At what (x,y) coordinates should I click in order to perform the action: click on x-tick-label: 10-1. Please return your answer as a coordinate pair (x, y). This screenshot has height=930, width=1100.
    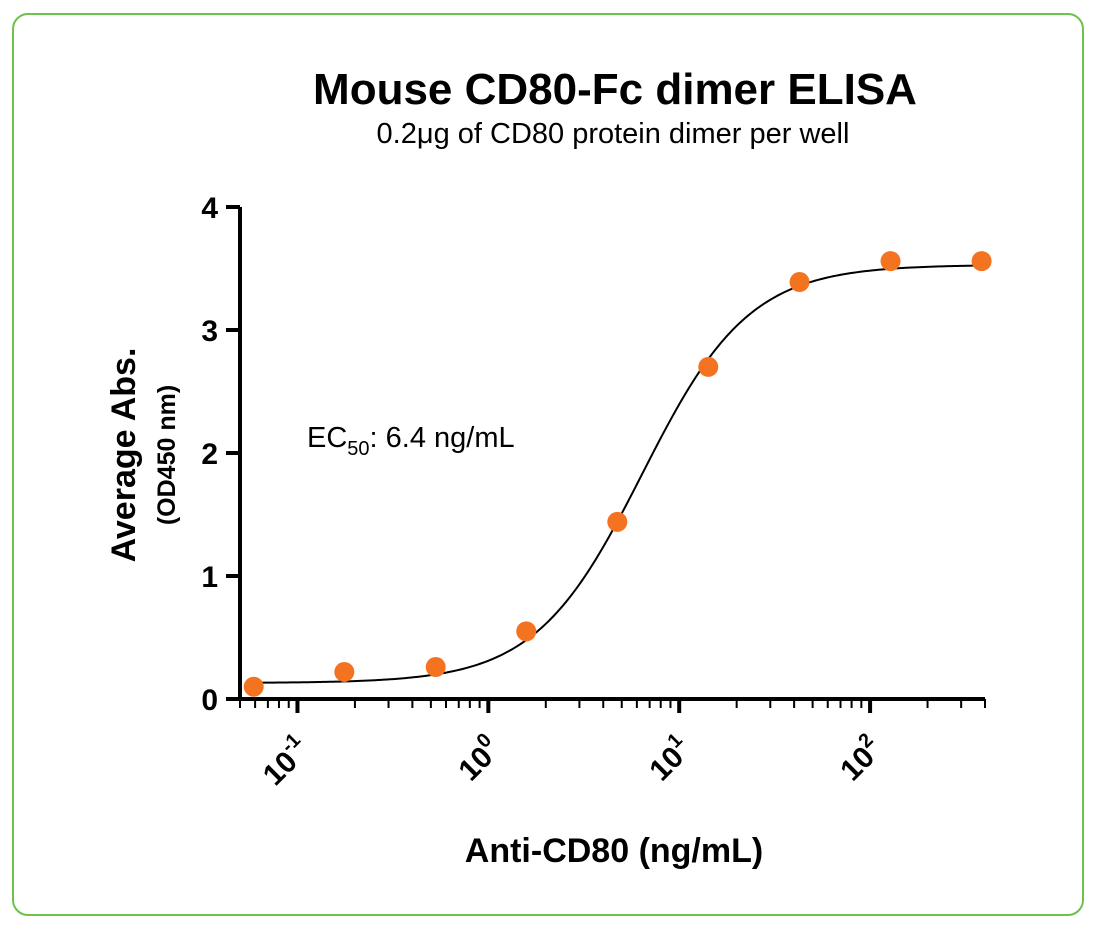
    Looking at the image, I should click on (284, 760).